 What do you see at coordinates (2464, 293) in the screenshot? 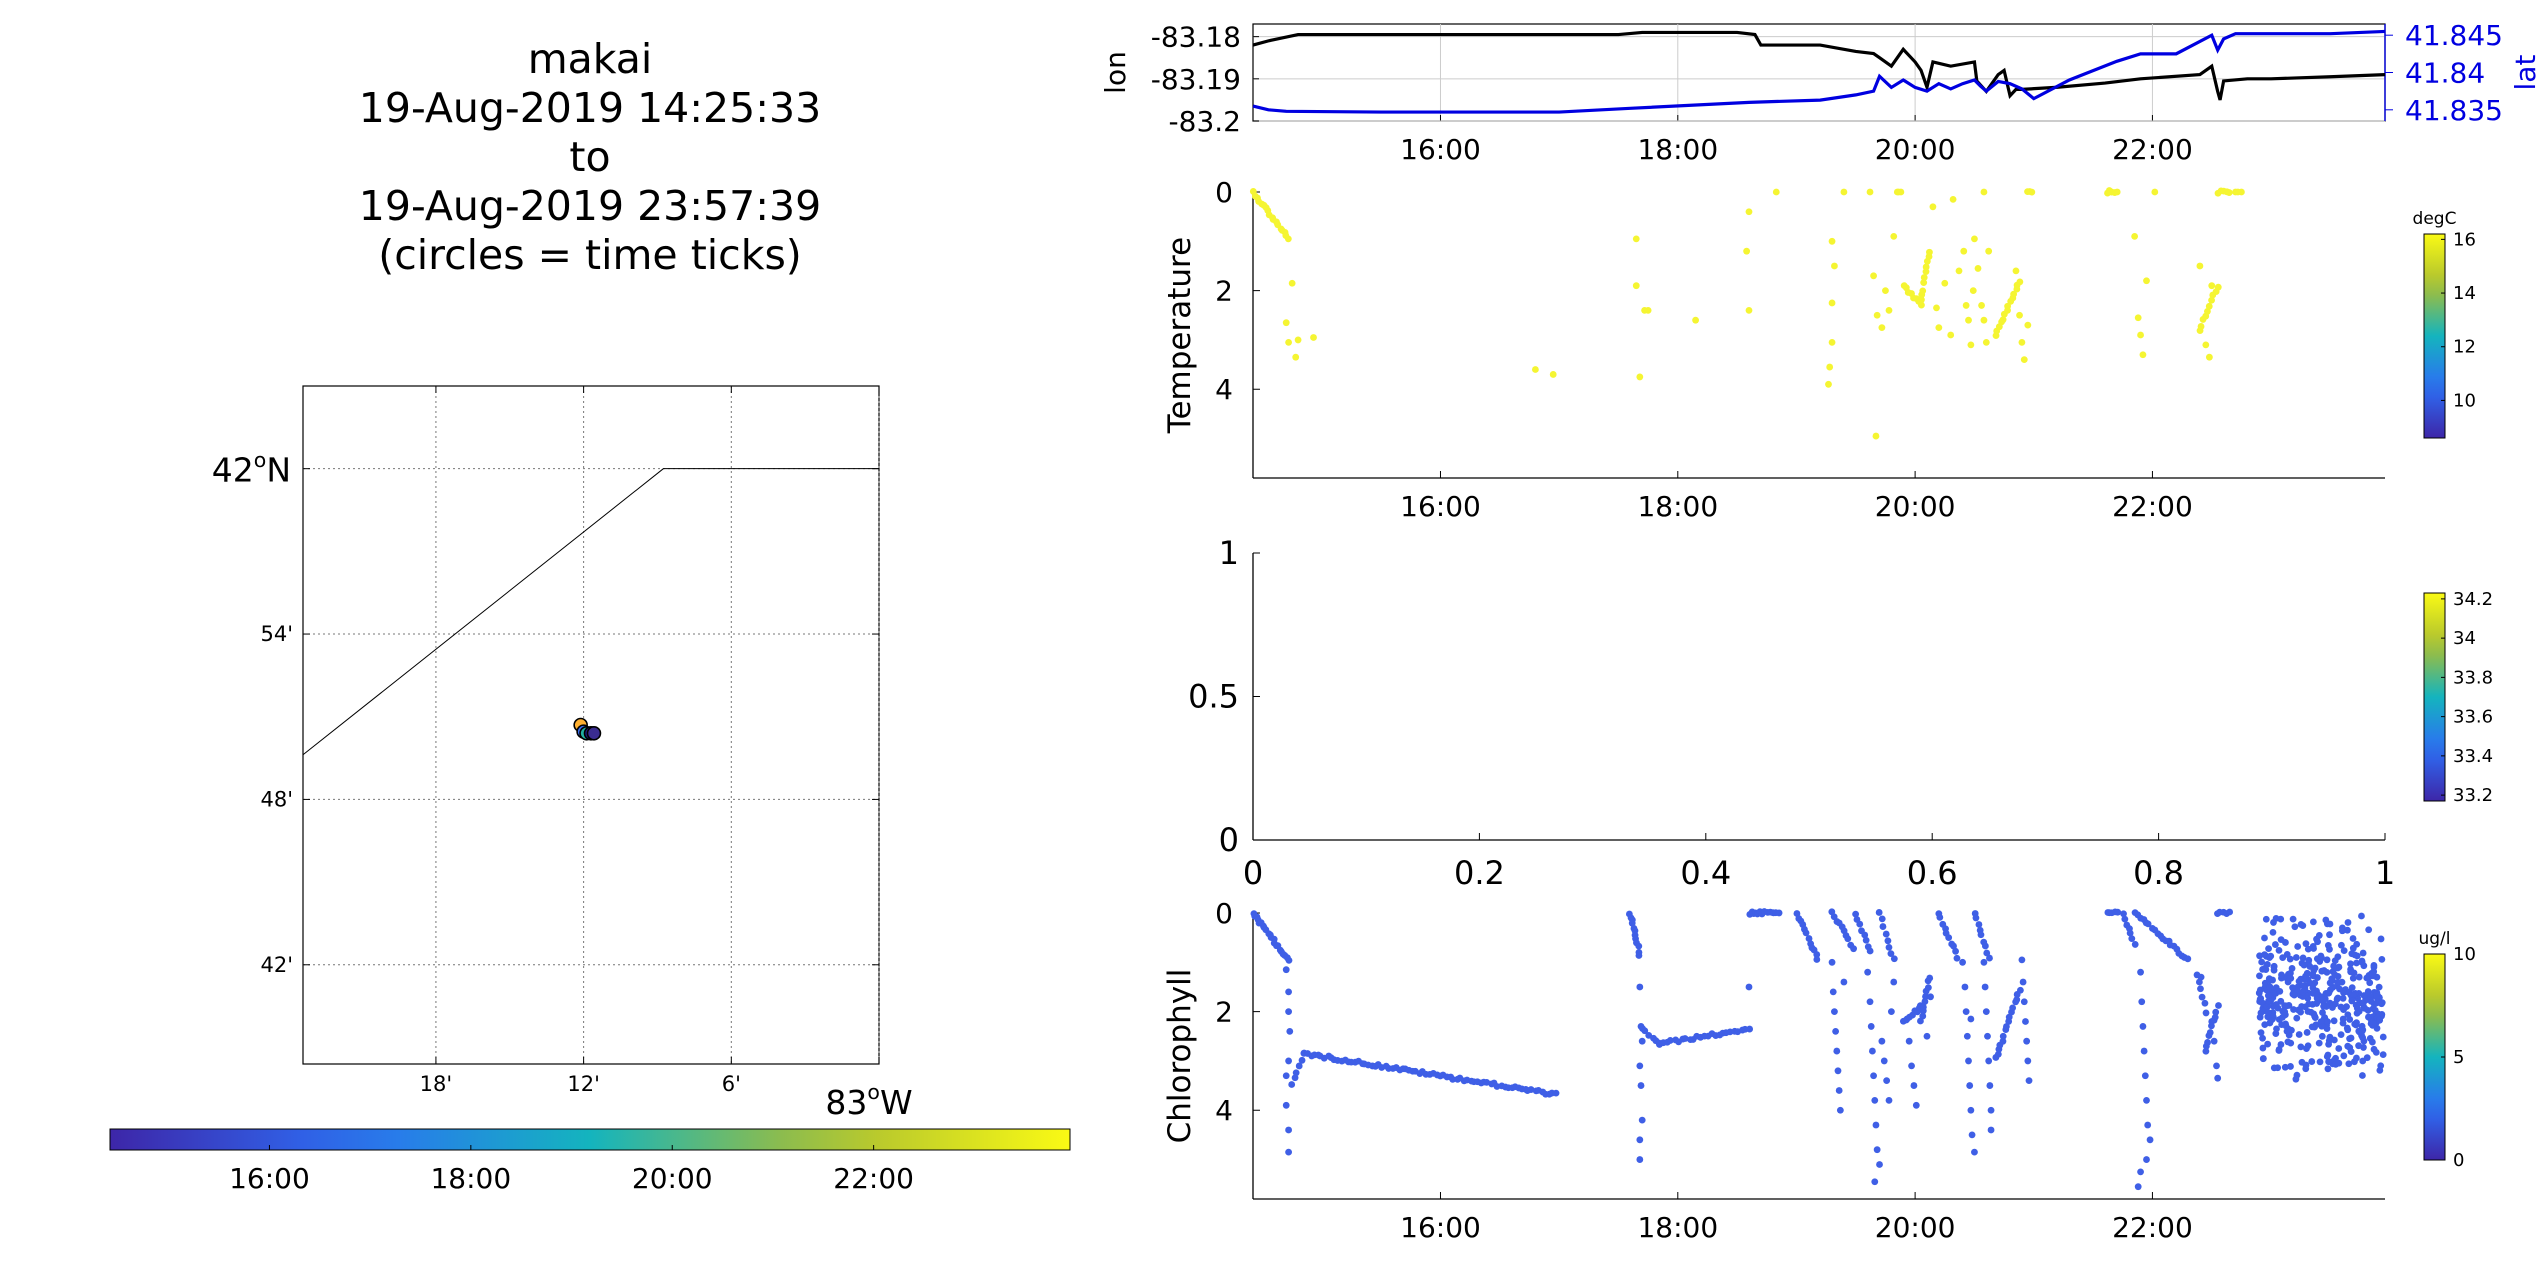
I see `temperature-panel-colorbar-tick-label: 14` at bounding box center [2464, 293].